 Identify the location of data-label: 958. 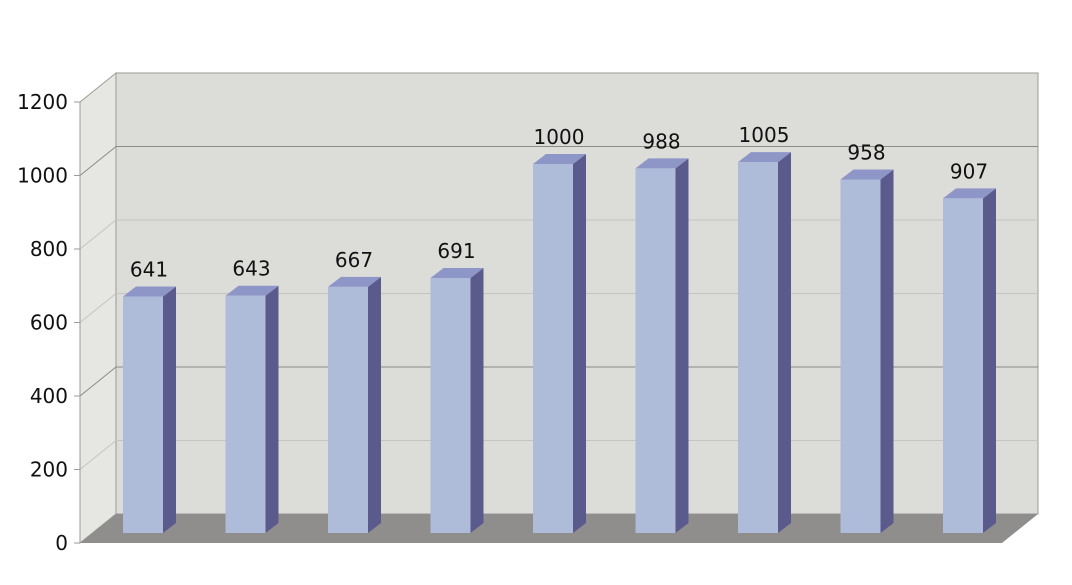
(866, 152).